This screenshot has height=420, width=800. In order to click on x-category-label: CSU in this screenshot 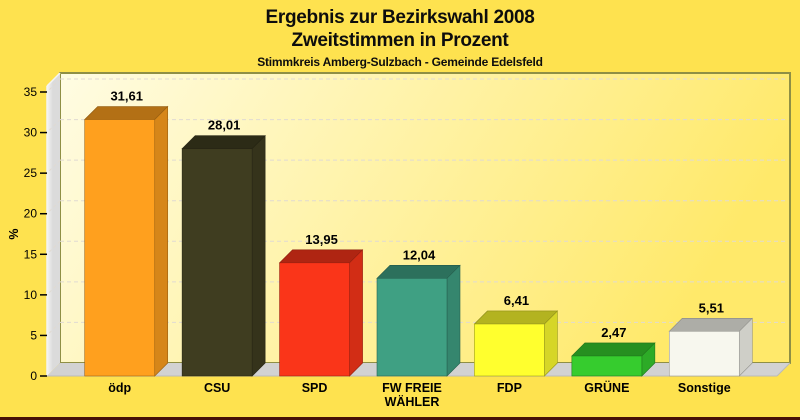, I will do `click(217, 388)`.